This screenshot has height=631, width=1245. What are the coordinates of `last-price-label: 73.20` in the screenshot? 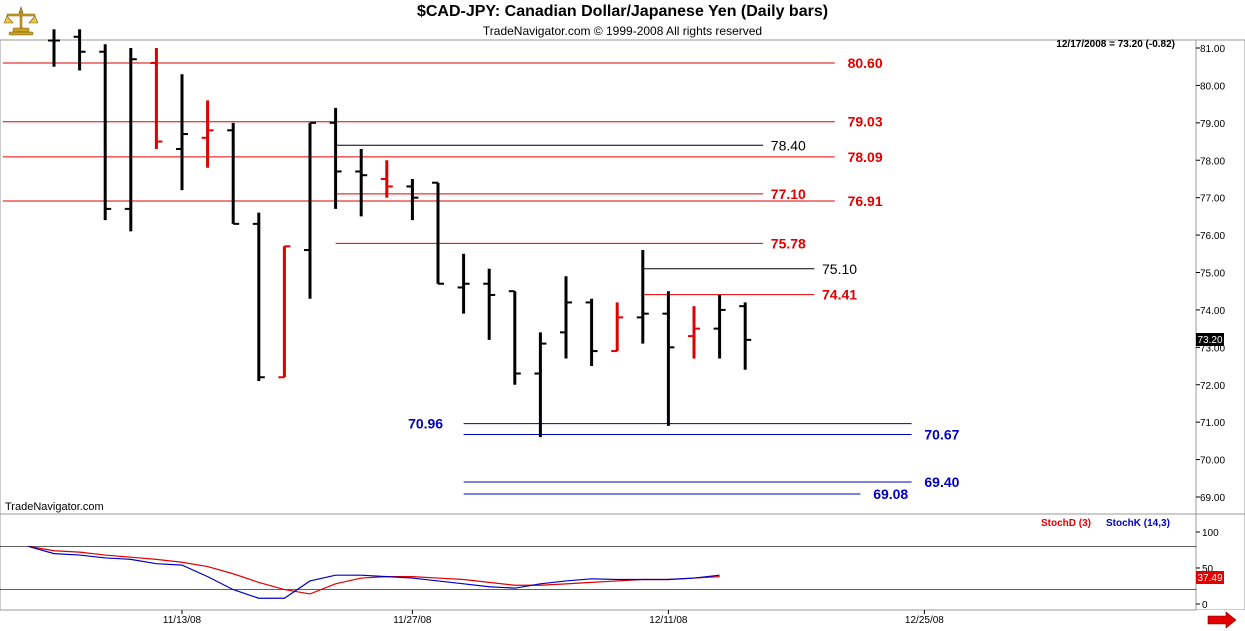 It's located at (1209, 340).